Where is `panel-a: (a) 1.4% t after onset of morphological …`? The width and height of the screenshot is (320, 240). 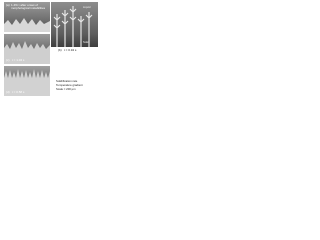
panel-a: (a) 1.4% t after onset of morphological … is located at coordinates (27, 17).